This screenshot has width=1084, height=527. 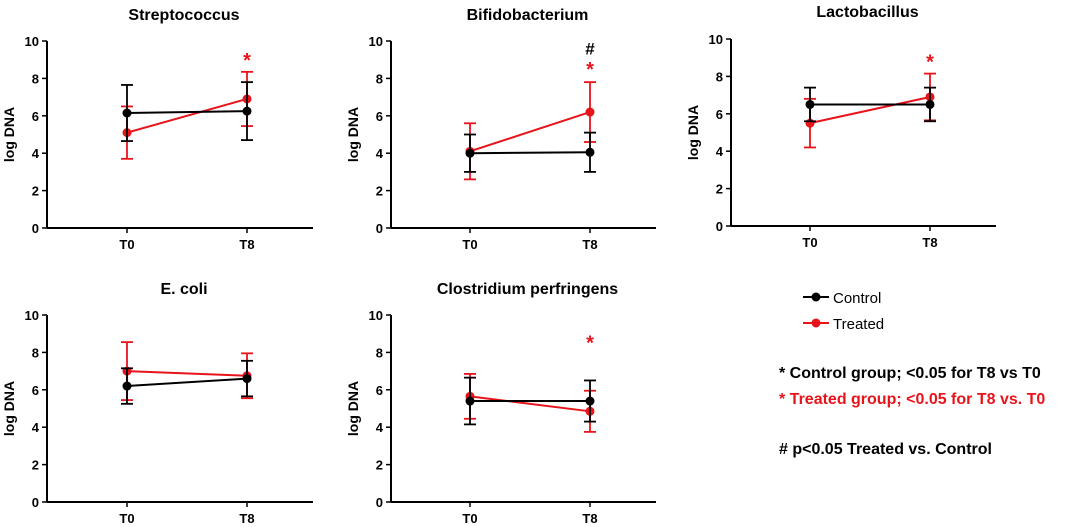 I want to click on legend-marker-control, so click(x=816, y=297).